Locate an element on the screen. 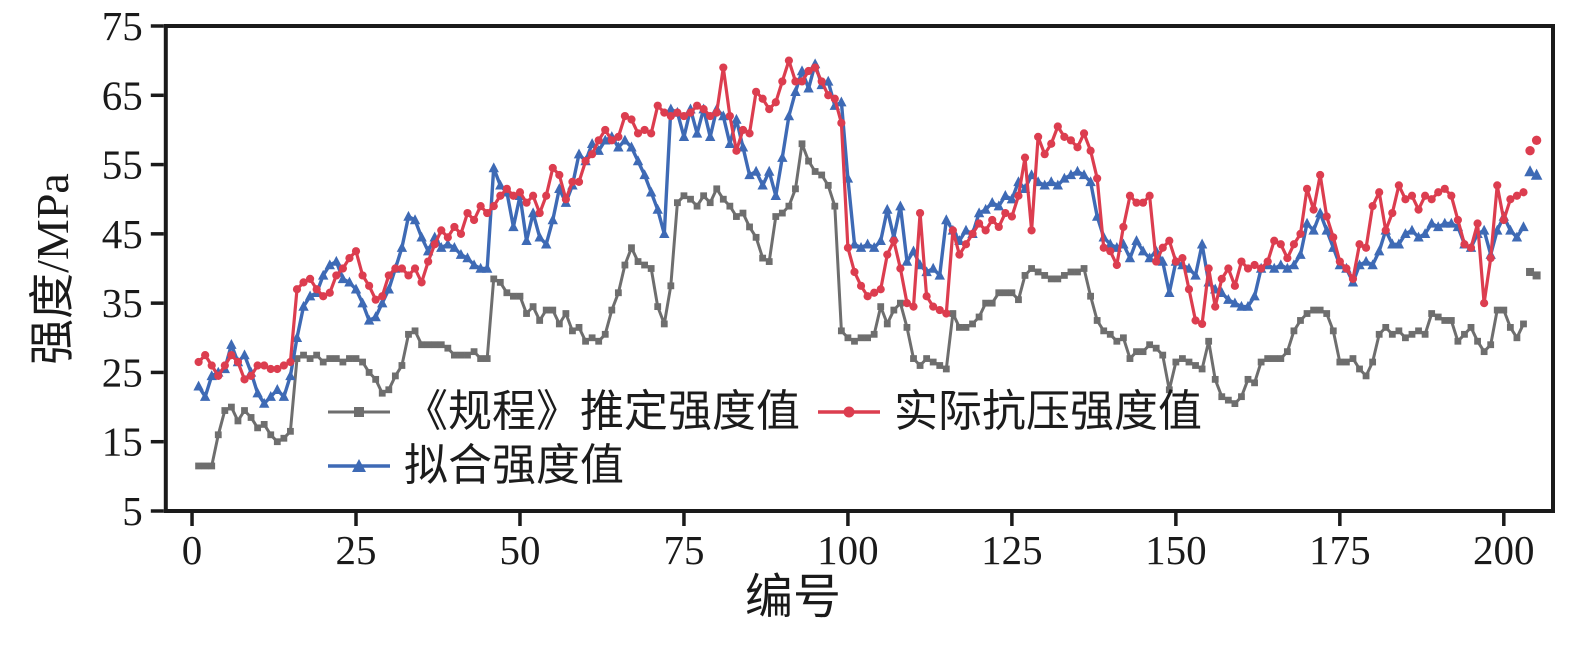 The width and height of the screenshot is (1575, 653). legend-label-fitted: 拟合强度值 is located at coordinates (514, 465).